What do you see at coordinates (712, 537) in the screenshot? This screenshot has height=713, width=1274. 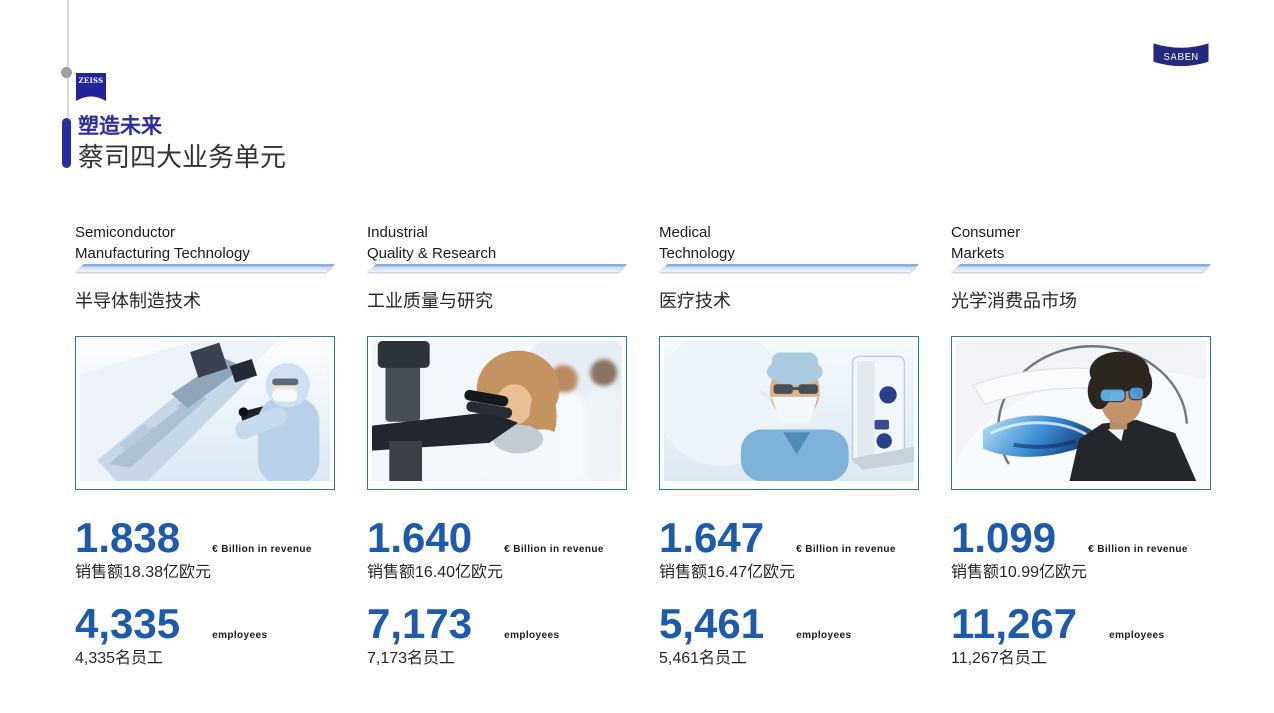 I see `revenue-value: 1.647` at bounding box center [712, 537].